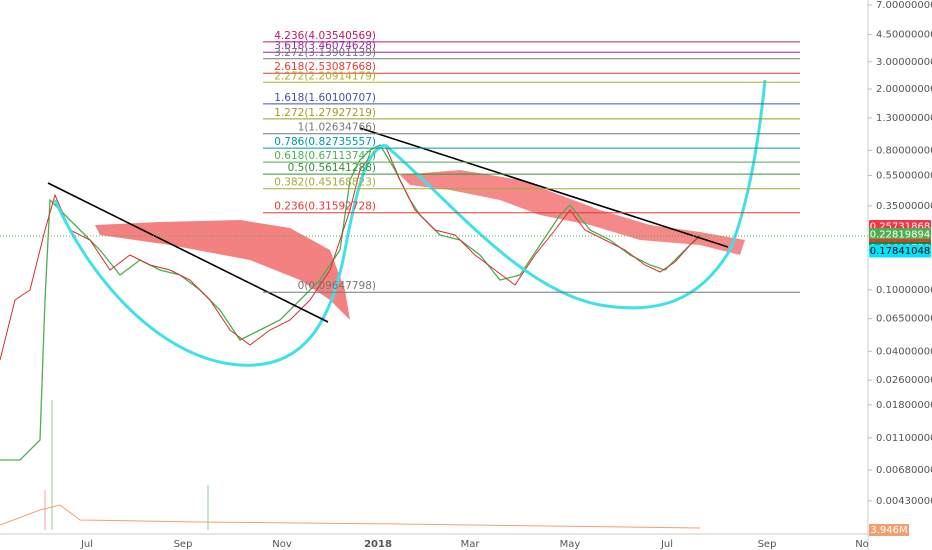 The height and width of the screenshot is (550, 932). What do you see at coordinates (325, 46) in the screenshot?
I see `fib-label: 3.618(3.46074628)` at bounding box center [325, 46].